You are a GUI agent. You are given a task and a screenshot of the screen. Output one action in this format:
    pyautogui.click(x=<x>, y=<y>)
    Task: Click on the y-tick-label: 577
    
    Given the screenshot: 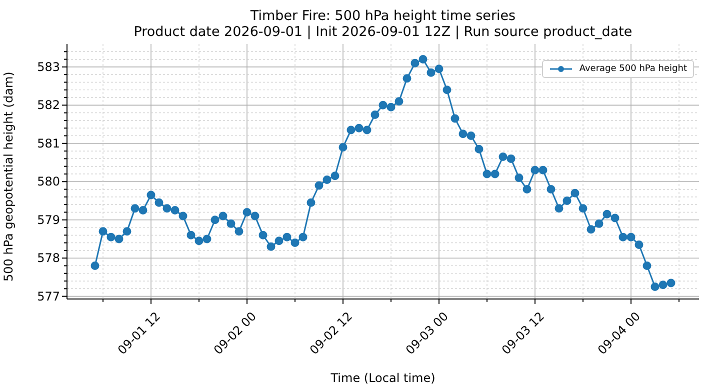 What is the action you would take?
    pyautogui.click(x=48, y=296)
    